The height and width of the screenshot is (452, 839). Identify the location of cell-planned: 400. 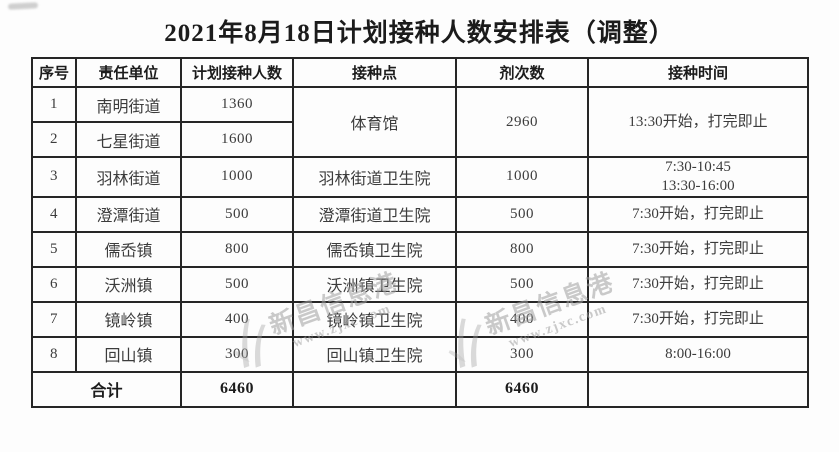
(237, 319).